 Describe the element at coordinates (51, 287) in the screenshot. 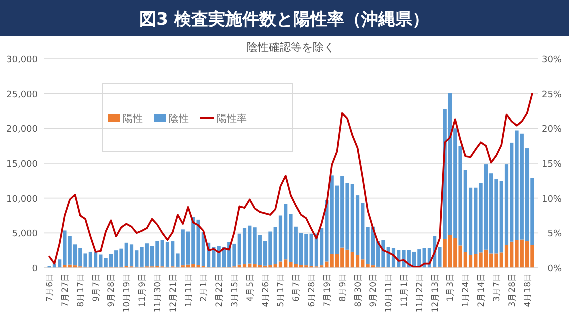

I see `x-tick-label: 7月6日` at that location.